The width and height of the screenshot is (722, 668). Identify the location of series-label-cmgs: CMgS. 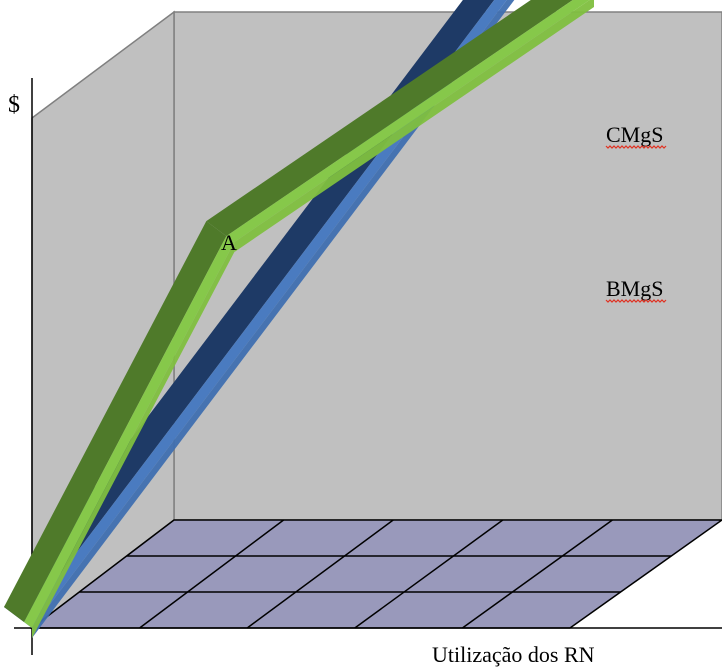
(634, 134).